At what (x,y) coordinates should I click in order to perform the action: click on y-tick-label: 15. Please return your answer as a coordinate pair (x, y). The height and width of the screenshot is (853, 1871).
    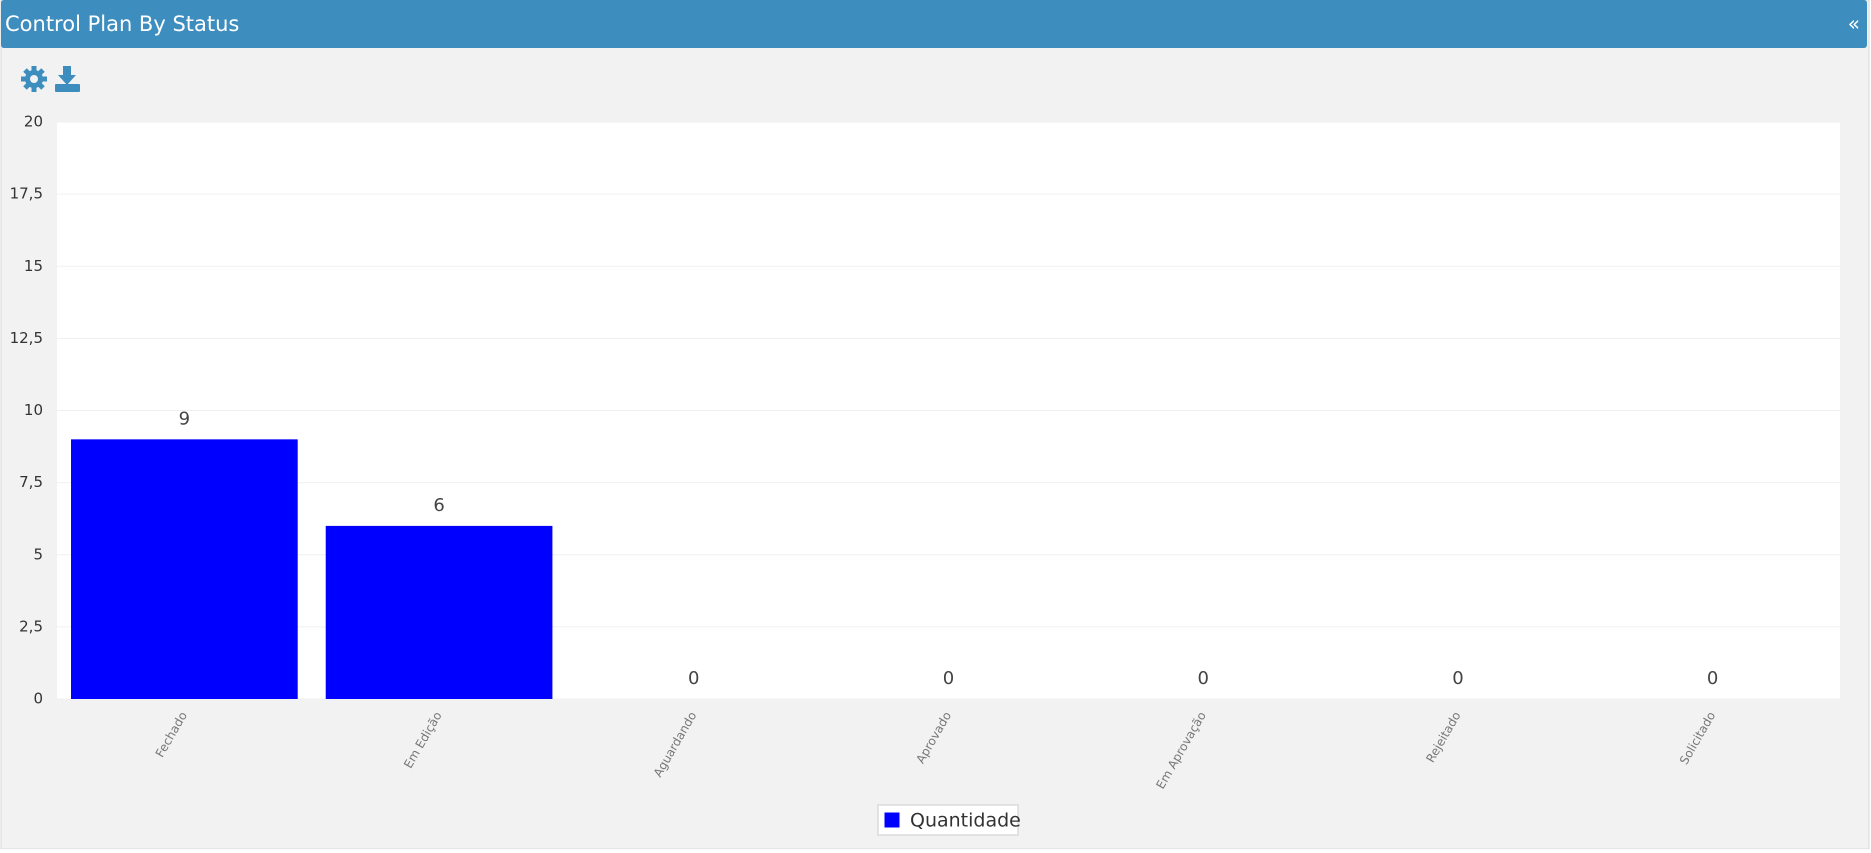
    Looking at the image, I should click on (33, 266).